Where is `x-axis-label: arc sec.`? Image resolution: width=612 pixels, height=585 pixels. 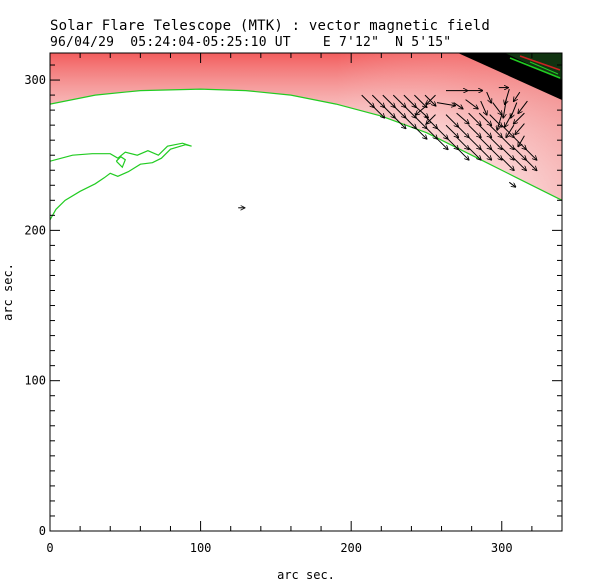 x-axis-label: arc sec. is located at coordinates (306, 575).